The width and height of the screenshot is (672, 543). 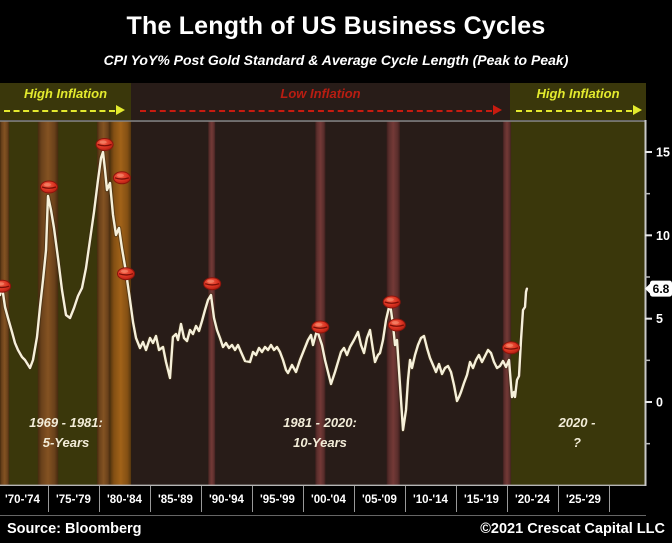 I want to click on annotation-cycle-2020: 2020 - ?, so click(x=577, y=433).